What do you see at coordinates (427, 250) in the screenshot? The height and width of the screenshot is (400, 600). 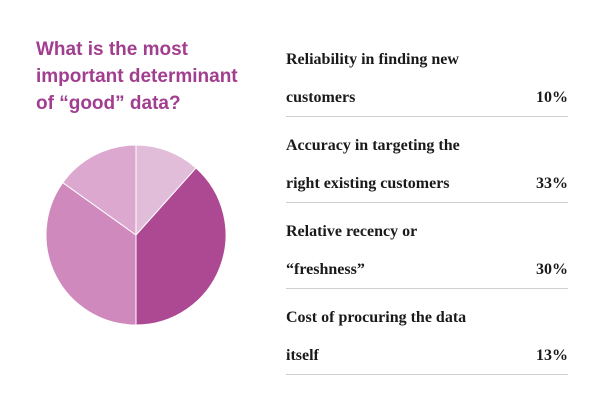 I see `legend-item: Relative recency or “freshness” 30%` at bounding box center [427, 250].